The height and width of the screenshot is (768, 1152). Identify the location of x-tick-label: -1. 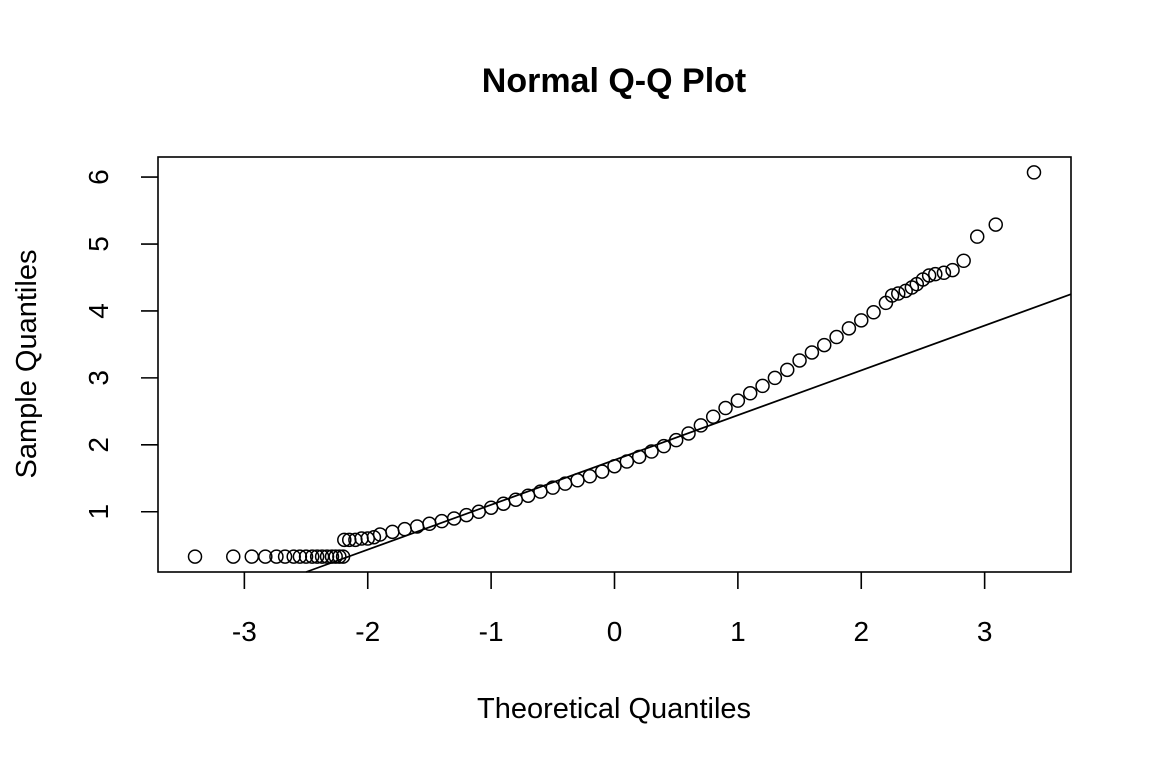
(491, 631).